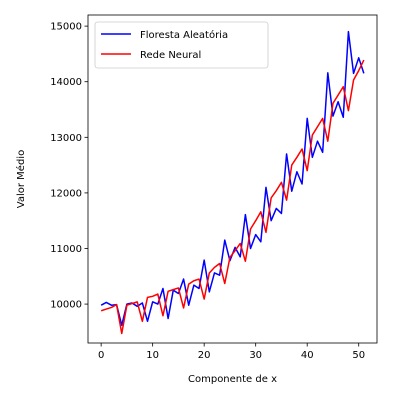  What do you see at coordinates (66, 82) in the screenshot?
I see `y-tick-label: 14000` at bounding box center [66, 82].